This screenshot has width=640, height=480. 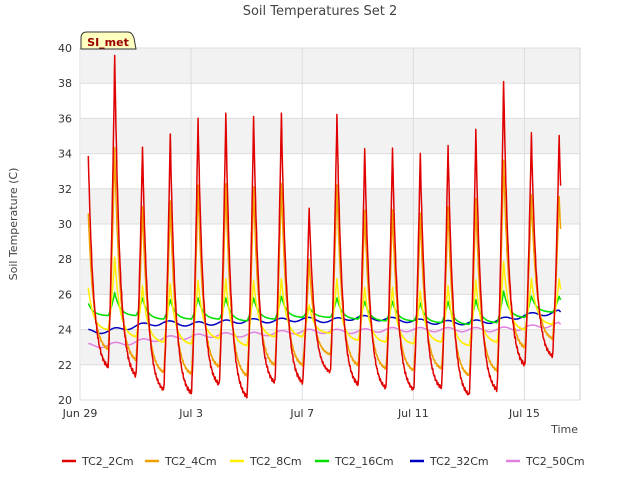 What do you see at coordinates (364, 461) in the screenshot?
I see `legend-label: TC2_16Cm` at bounding box center [364, 461].